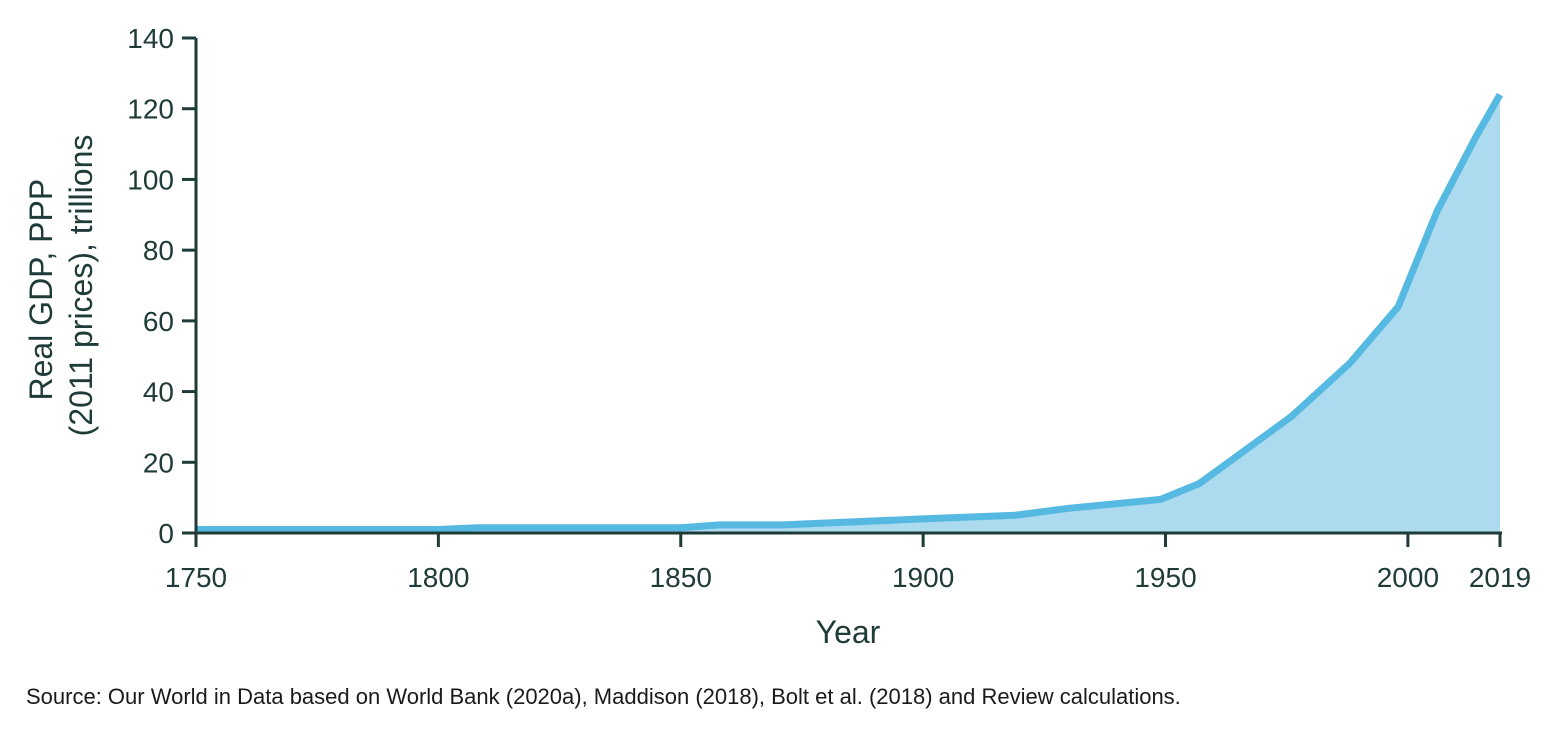 This screenshot has height=732, width=1552. Describe the element at coordinates (166, 533) in the screenshot. I see `y-tick-label: 0` at that location.